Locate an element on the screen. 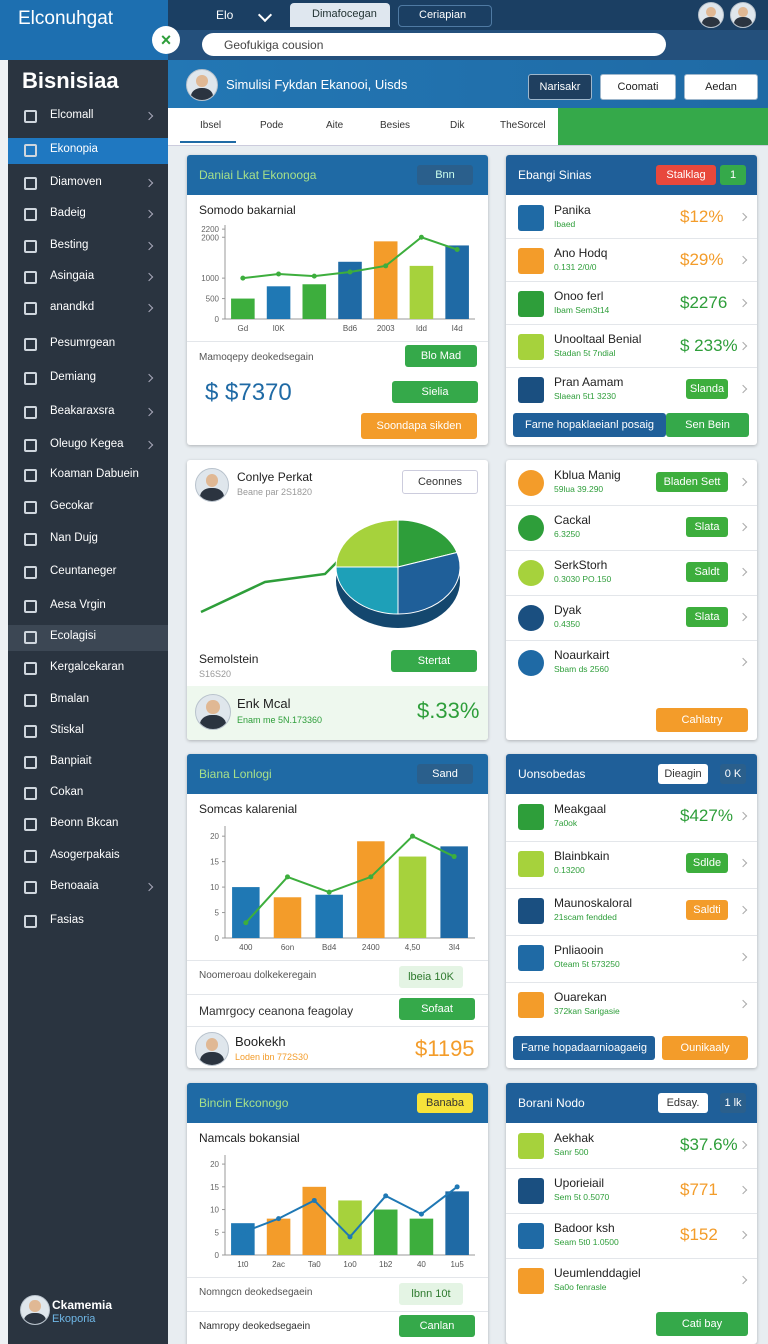 This screenshot has height=1344, width=768. tab: Besies is located at coordinates (388, 126).